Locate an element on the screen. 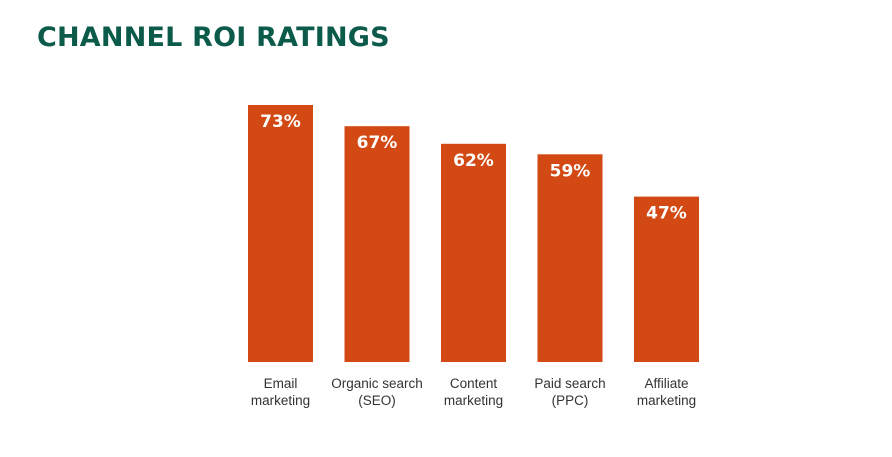 The width and height of the screenshot is (892, 457). bar-value-label: 73% is located at coordinates (280, 122).